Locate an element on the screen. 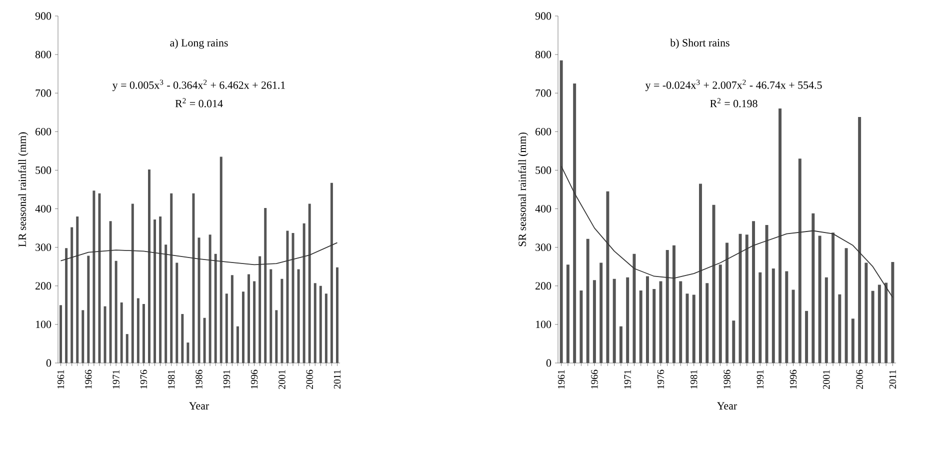  annotation: y = 0.005x$^{3}$ - 0.364x$^{2}$ + 6.462x + 261.1 is located at coordinates (198, 86).